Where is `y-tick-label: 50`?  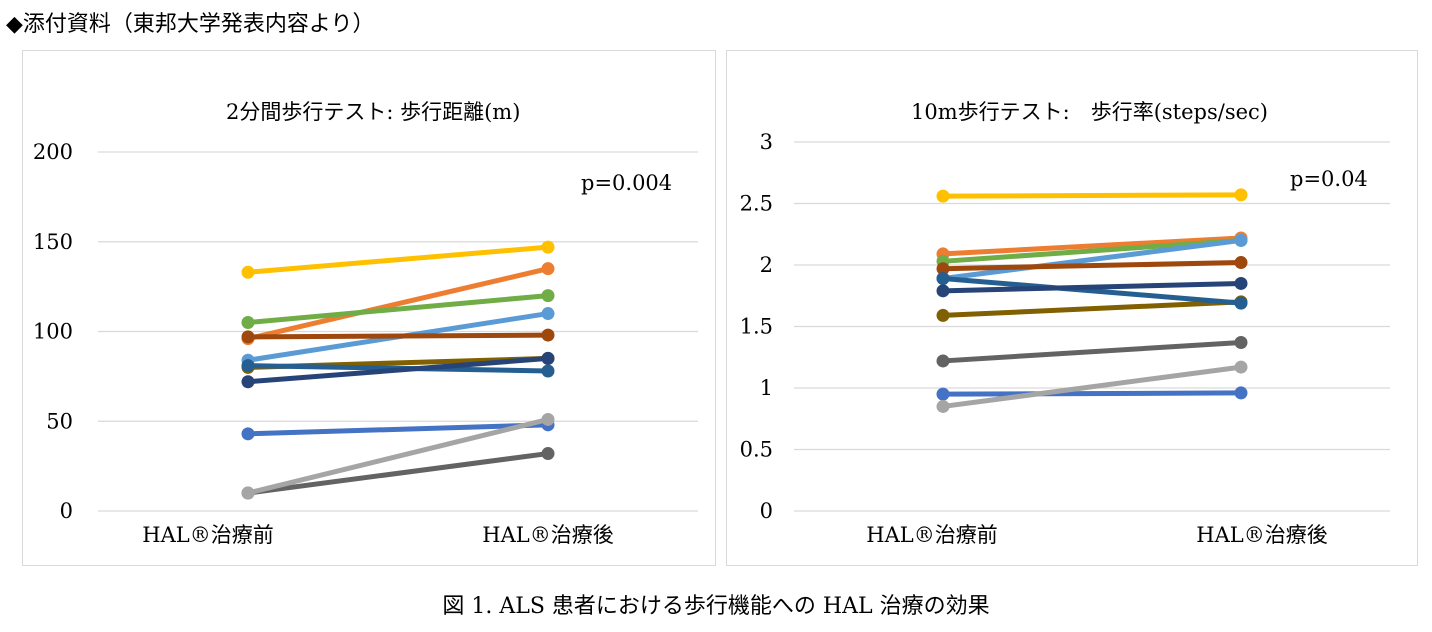 y-tick-label: 50 is located at coordinates (59, 421).